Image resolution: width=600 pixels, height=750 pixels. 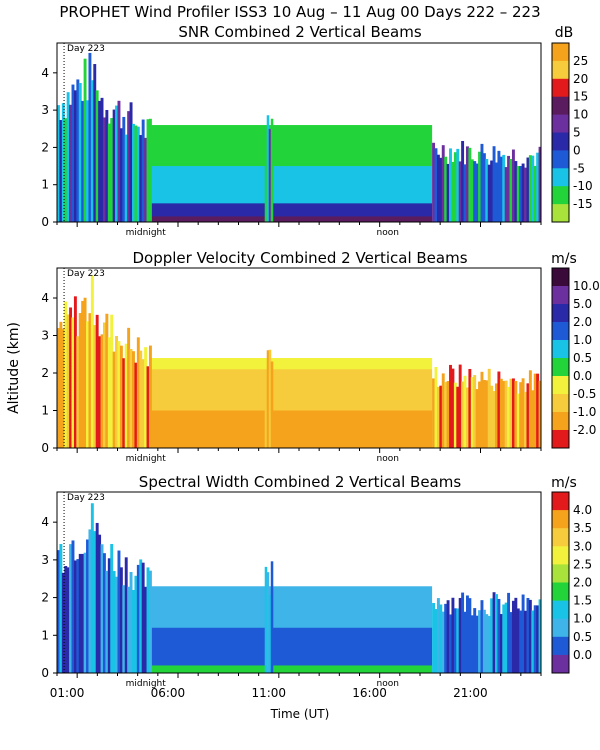 I want to click on colorbar-label: -15, so click(x=583, y=204).